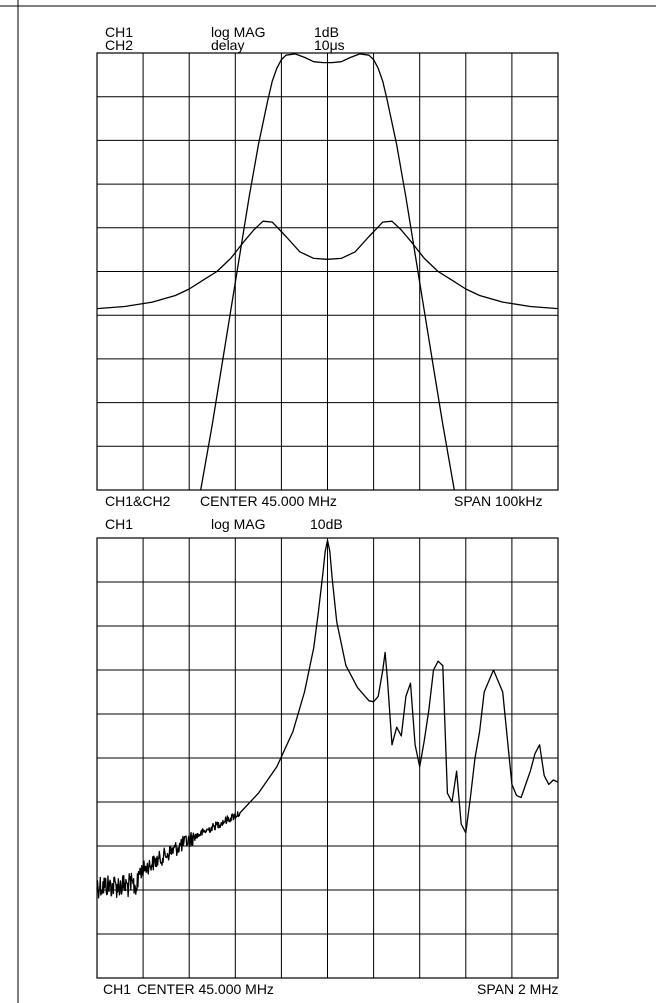 The height and width of the screenshot is (1003, 656). What do you see at coordinates (498, 501) in the screenshot?
I see `top-footer-span: SPAN 100kHz` at bounding box center [498, 501].